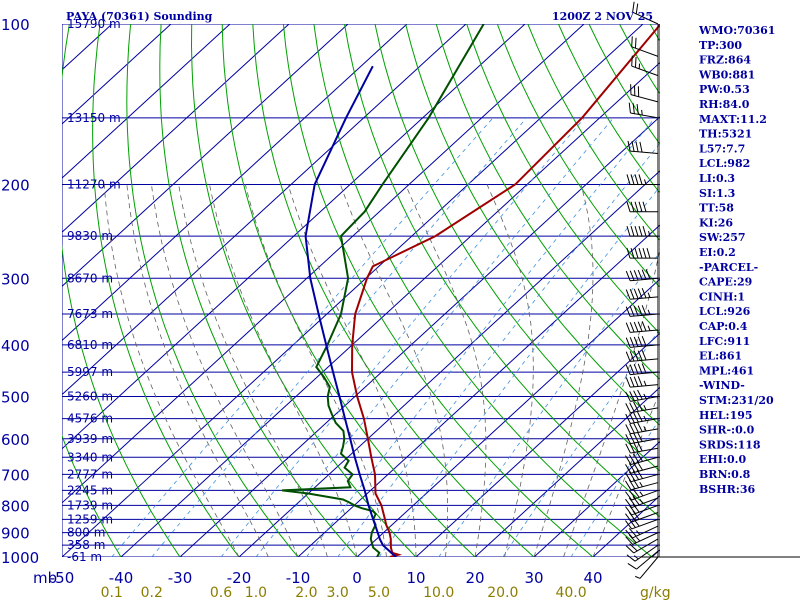  What do you see at coordinates (139, 16) in the screenshot?
I see `station-title: PAYA (70361) Sounding` at bounding box center [139, 16].